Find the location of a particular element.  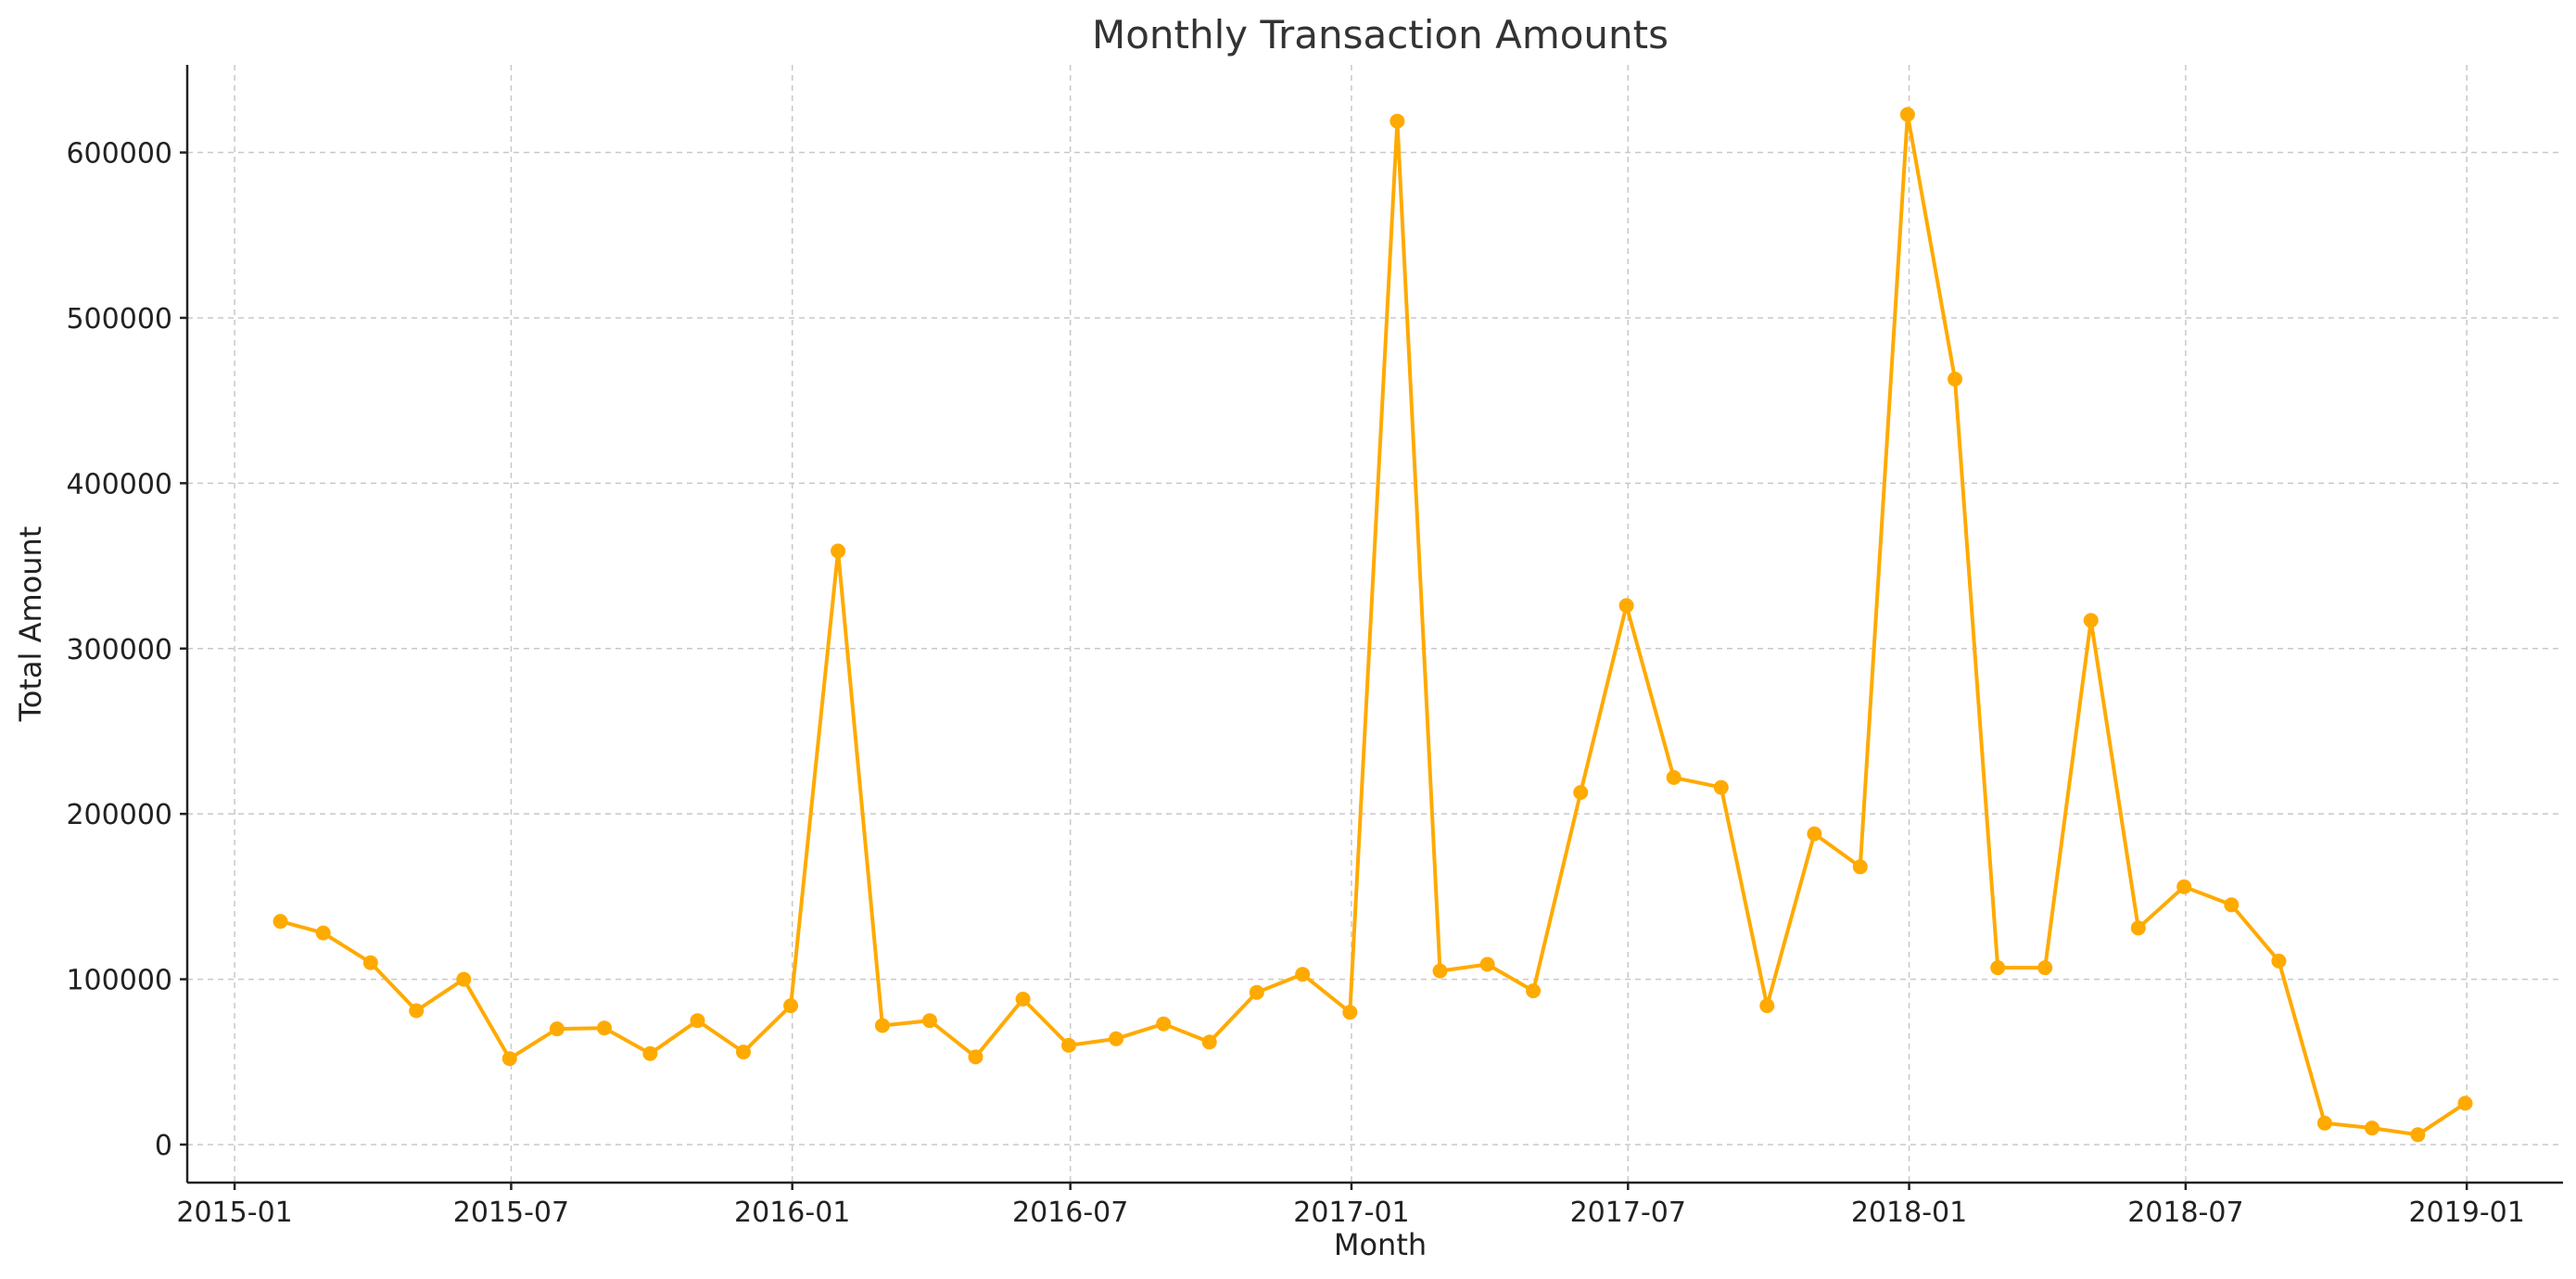

x-tick-label: 2018-07 is located at coordinates (2185, 1213).